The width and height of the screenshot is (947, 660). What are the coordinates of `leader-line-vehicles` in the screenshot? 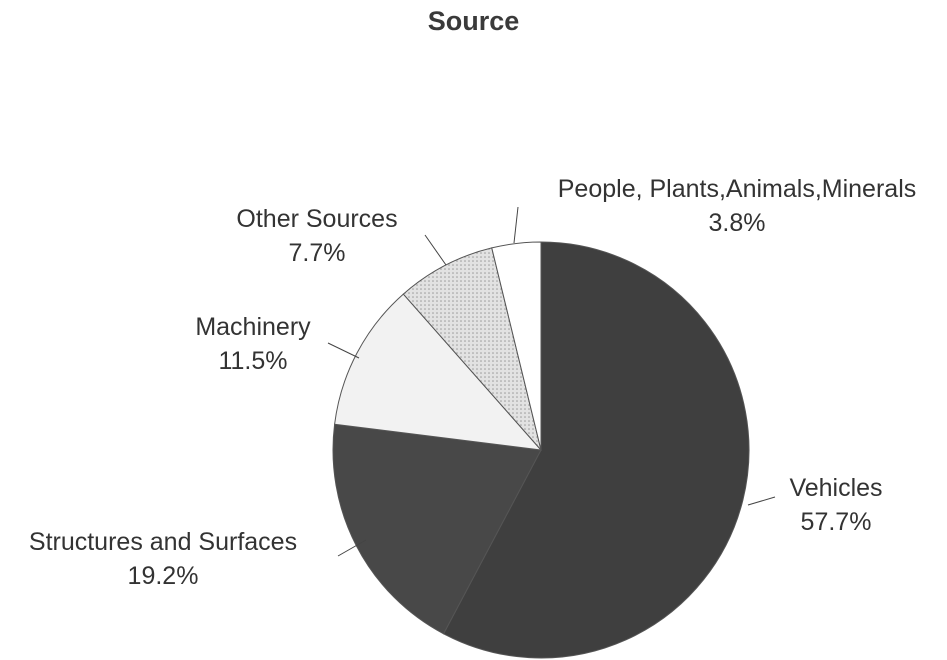 It's located at (761, 501).